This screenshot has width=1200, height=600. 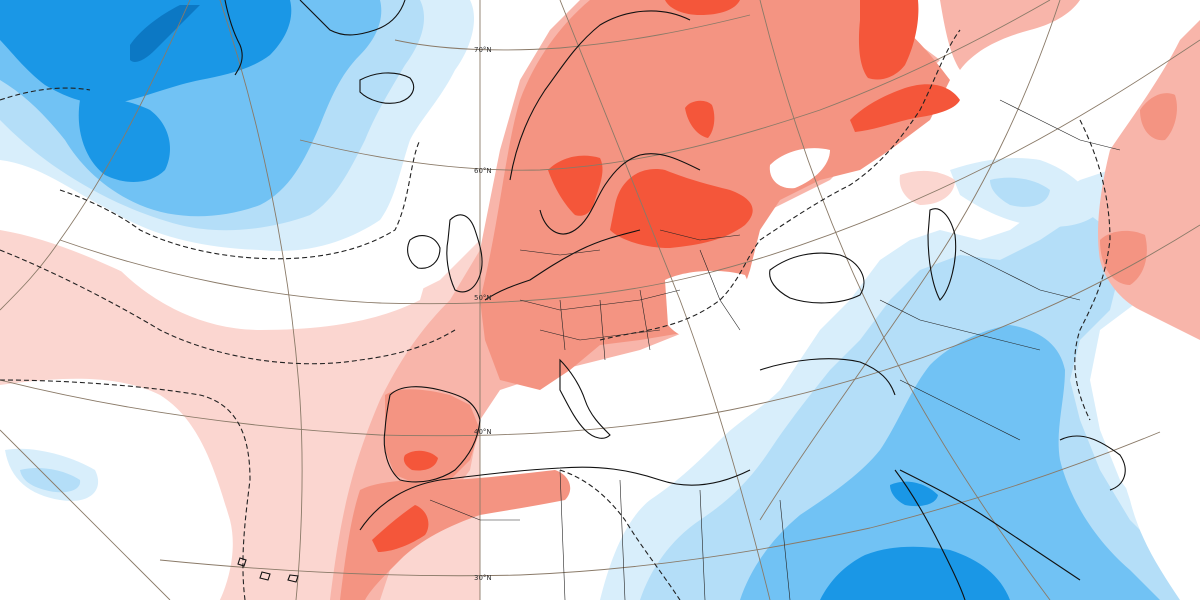 I want to click on black-sea-coastline, so click(x=817, y=278).